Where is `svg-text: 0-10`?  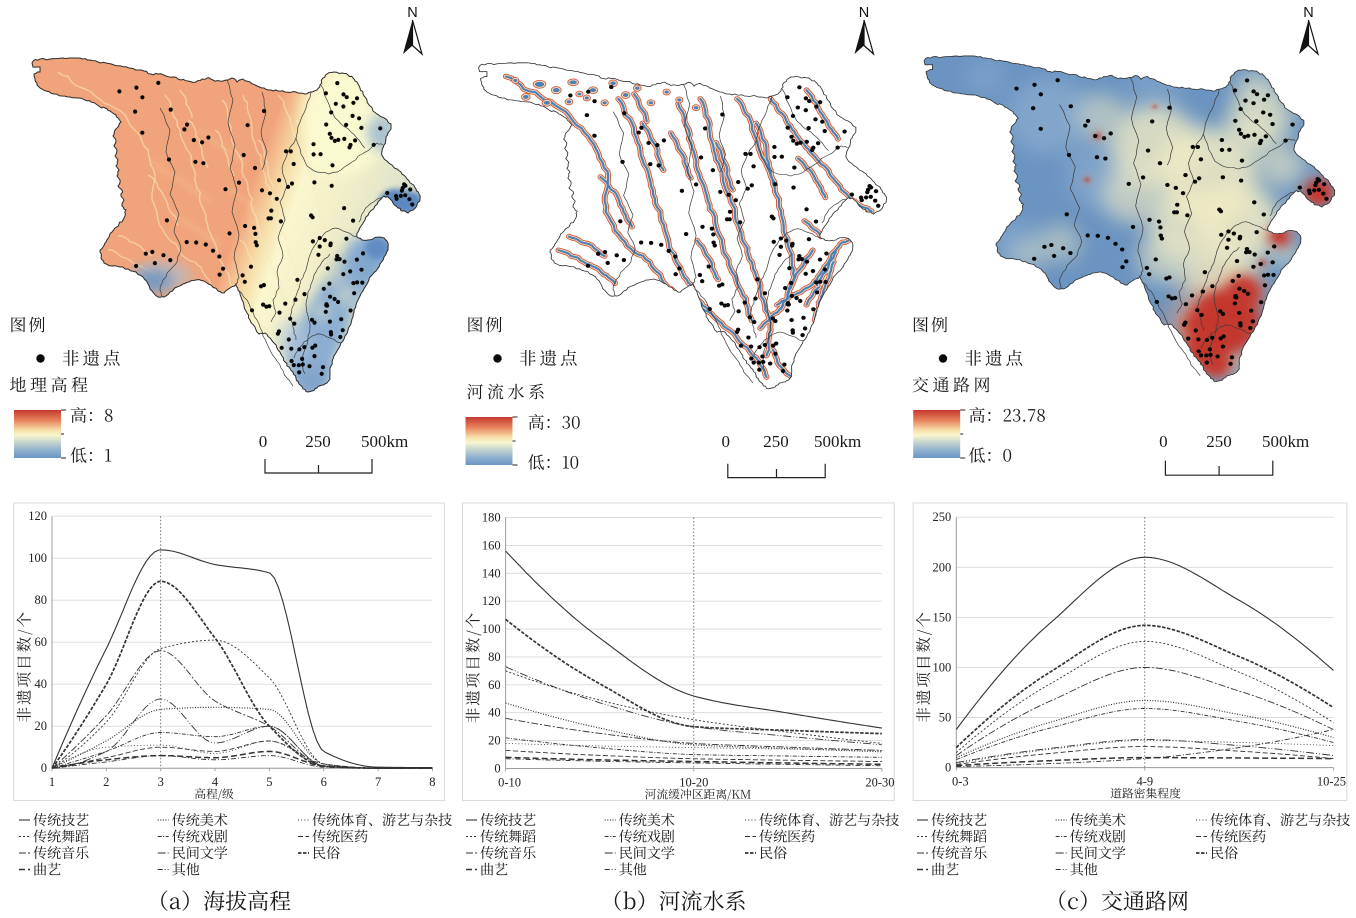 svg-text: 0-10 is located at coordinates (509, 783).